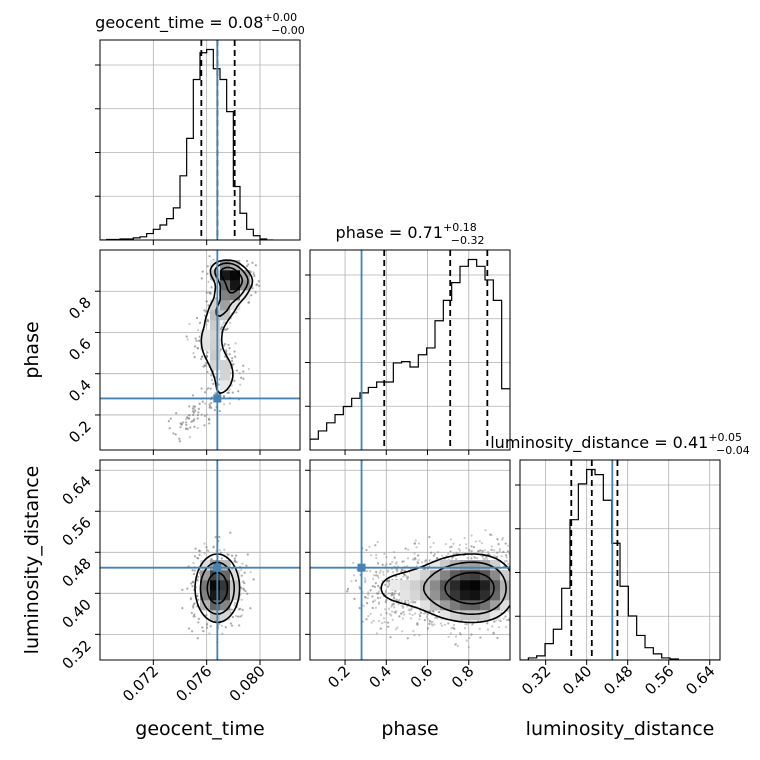 The image size is (760, 760). I want to click on density-contour, so click(469, 588).